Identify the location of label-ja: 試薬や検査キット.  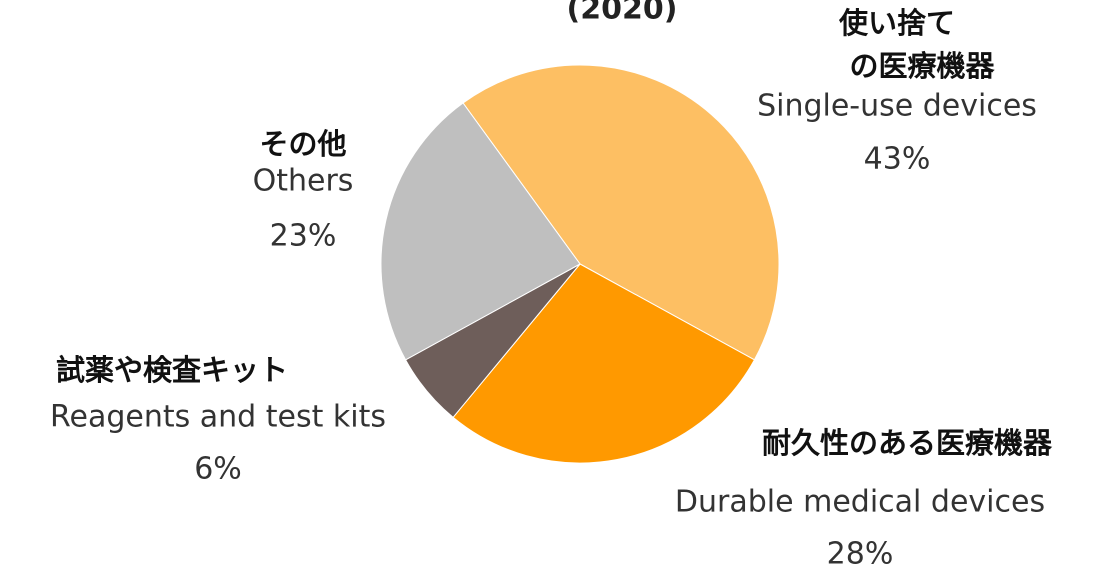
(172, 370).